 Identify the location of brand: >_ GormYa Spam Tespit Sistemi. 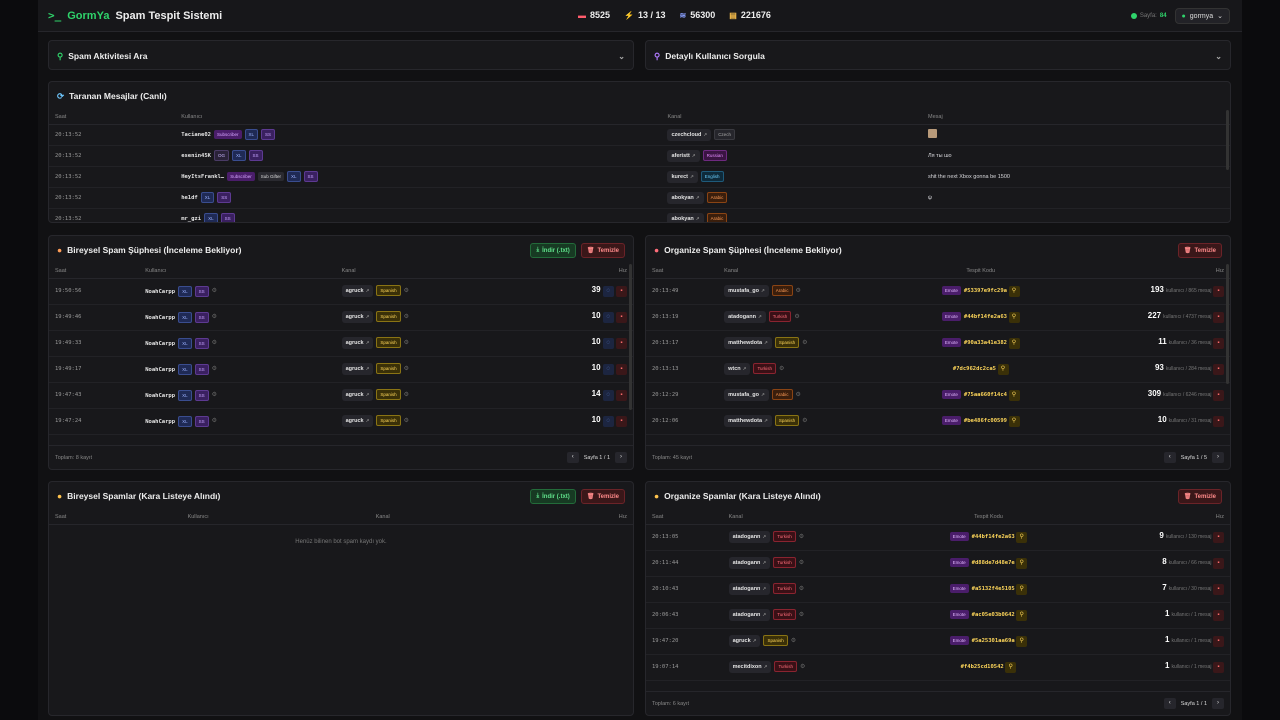
(135, 15).